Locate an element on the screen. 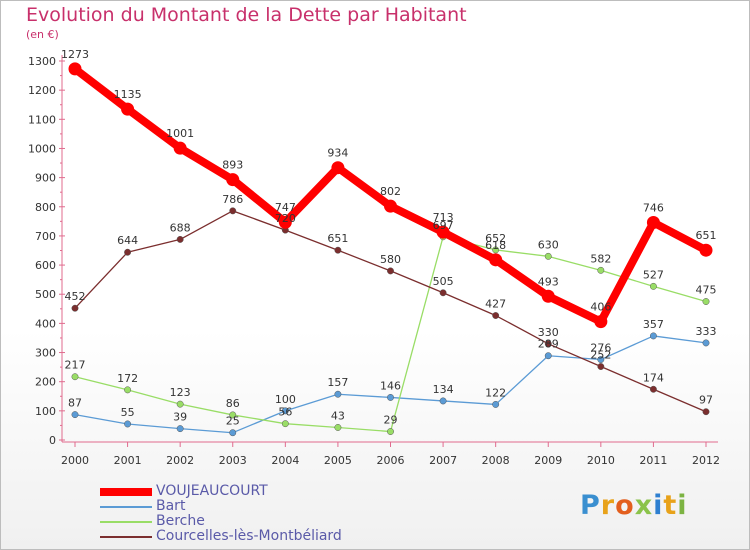  proxiti-logo: Proxiti is located at coordinates (634, 505).